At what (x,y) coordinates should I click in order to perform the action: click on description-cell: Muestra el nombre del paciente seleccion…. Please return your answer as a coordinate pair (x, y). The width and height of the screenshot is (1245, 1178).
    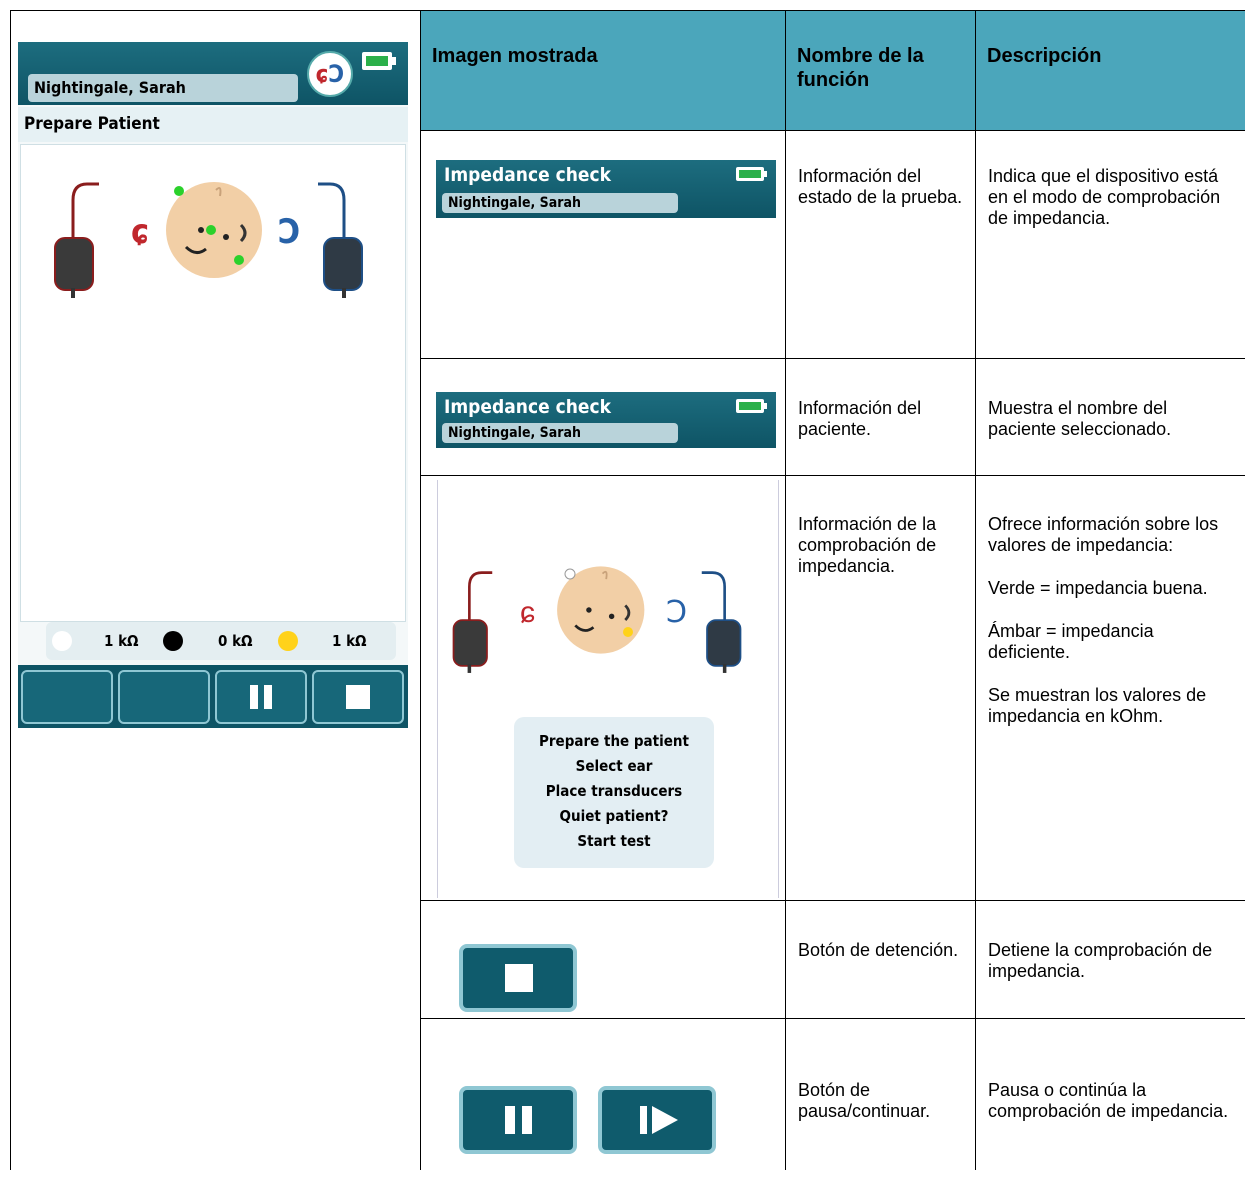
    Looking at the image, I should click on (1110, 430).